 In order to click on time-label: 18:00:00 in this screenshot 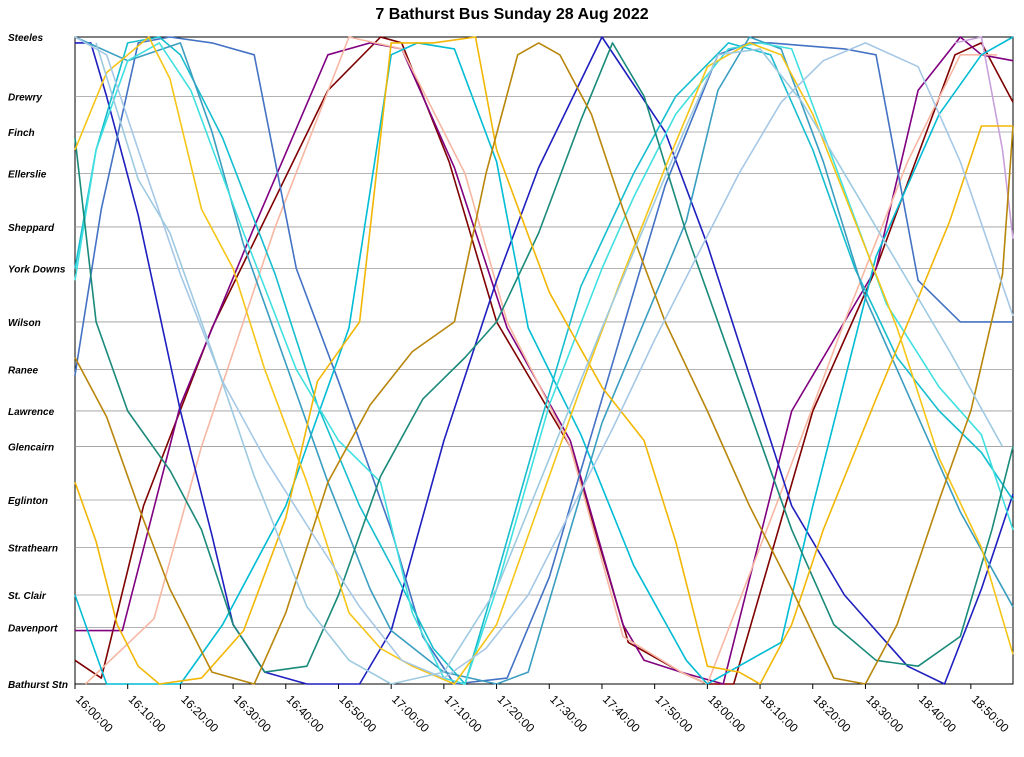, I will do `click(726, 713)`.